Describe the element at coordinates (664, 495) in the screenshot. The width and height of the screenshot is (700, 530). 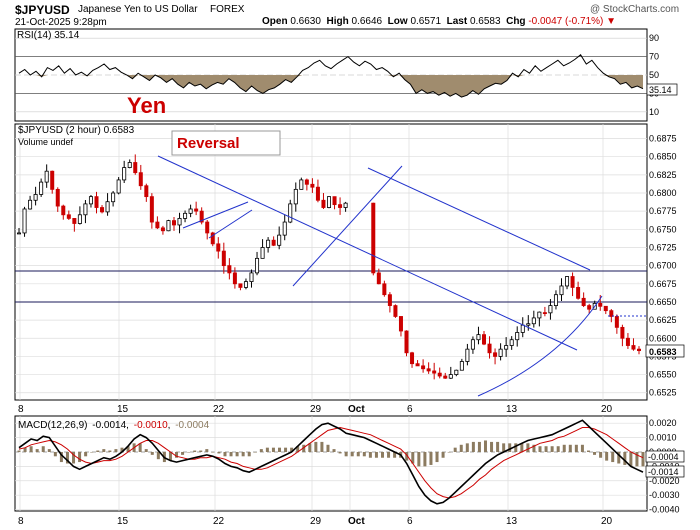
I see `macd-tick-label: -0.0030` at that location.